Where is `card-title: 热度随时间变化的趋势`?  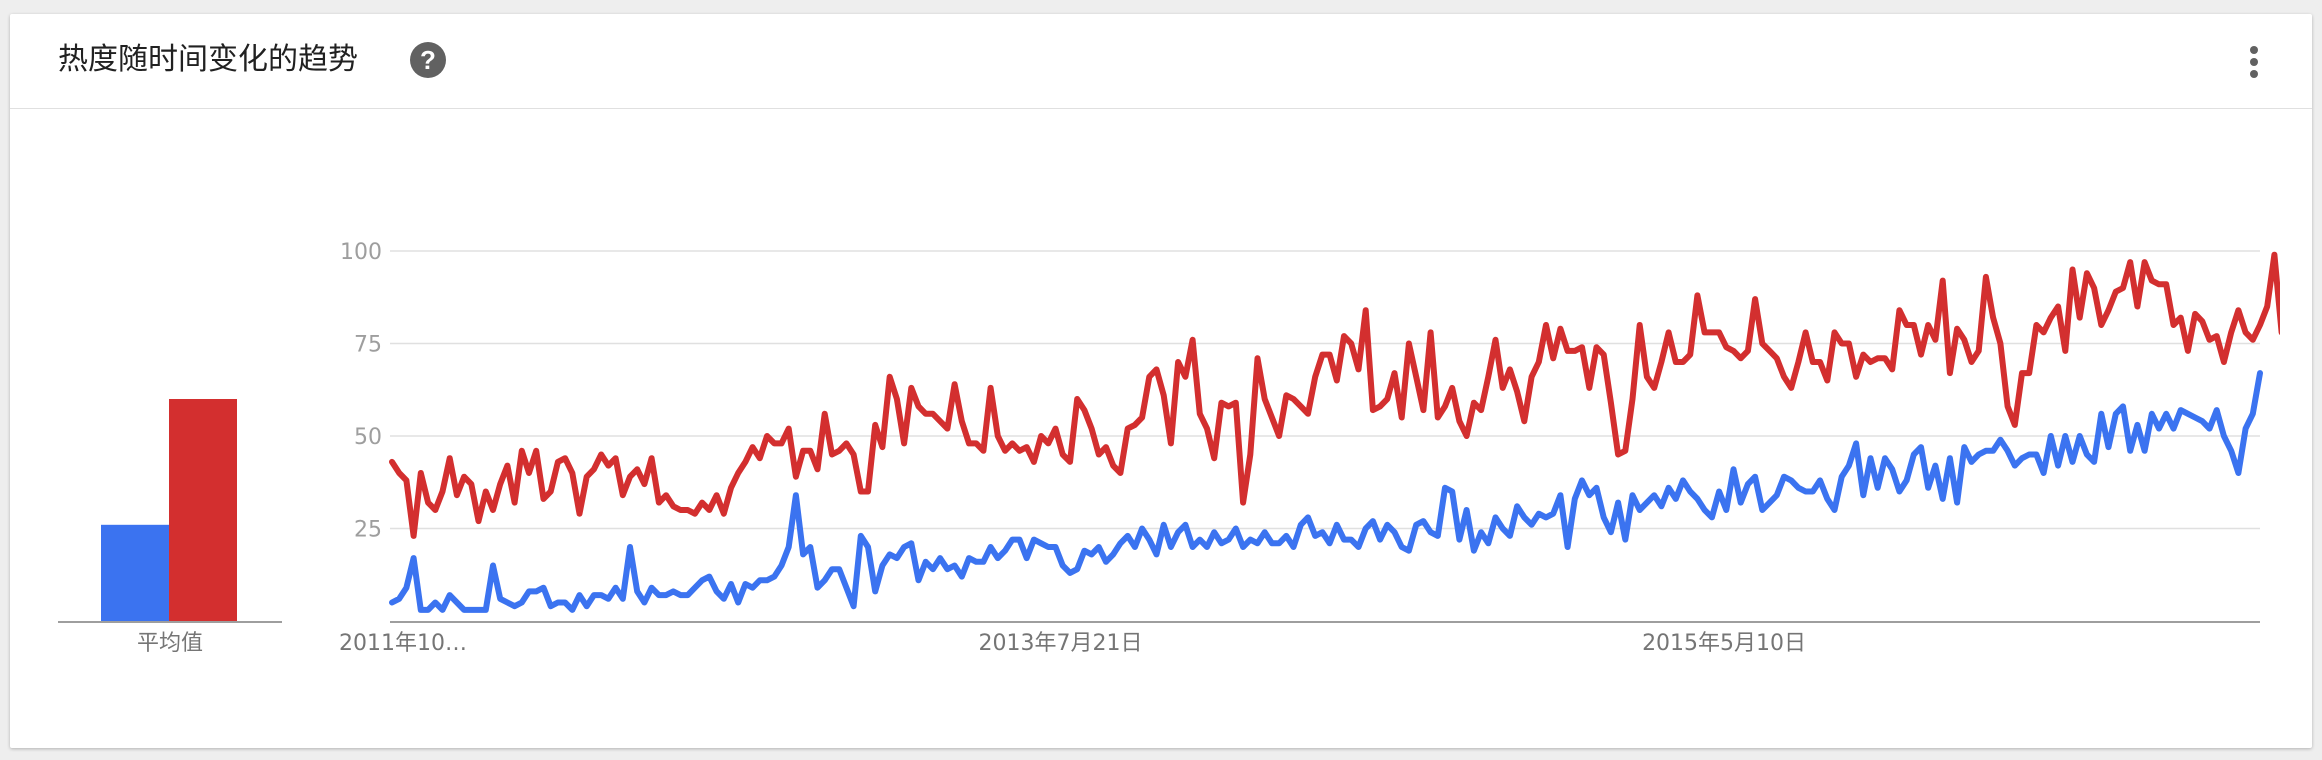
card-title: 热度随时间变化的趋势 is located at coordinates (208, 59).